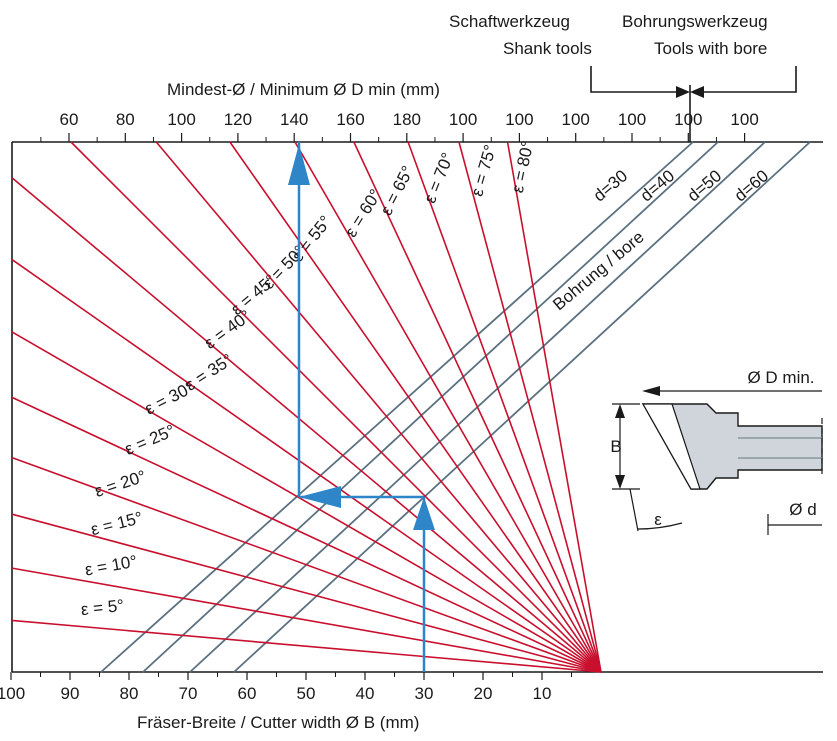  What do you see at coordinates (238, 119) in the screenshot?
I see `top-tick-label: 120` at bounding box center [238, 119].